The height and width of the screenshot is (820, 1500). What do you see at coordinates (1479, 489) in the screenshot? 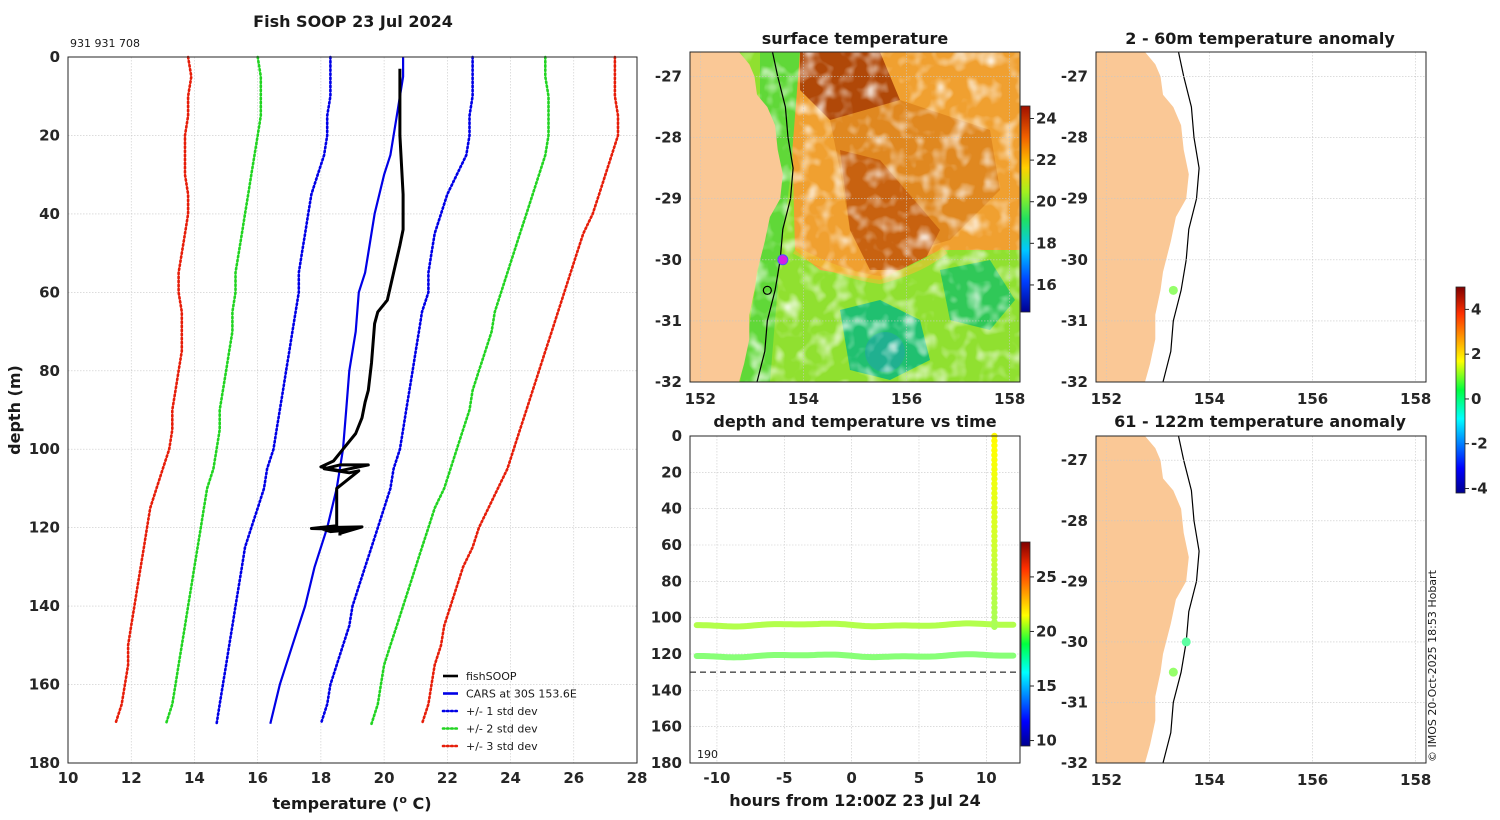
I see `anomaly-cbar-label: -4` at bounding box center [1479, 489].